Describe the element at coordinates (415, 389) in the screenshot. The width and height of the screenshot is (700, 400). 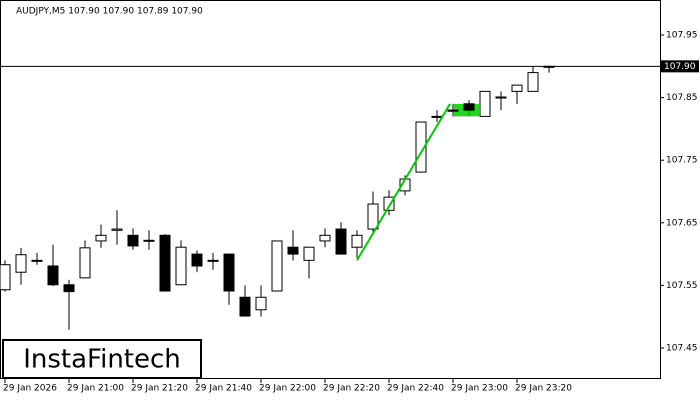
I see `x-tick-label: 29 Jan 22:40` at that location.